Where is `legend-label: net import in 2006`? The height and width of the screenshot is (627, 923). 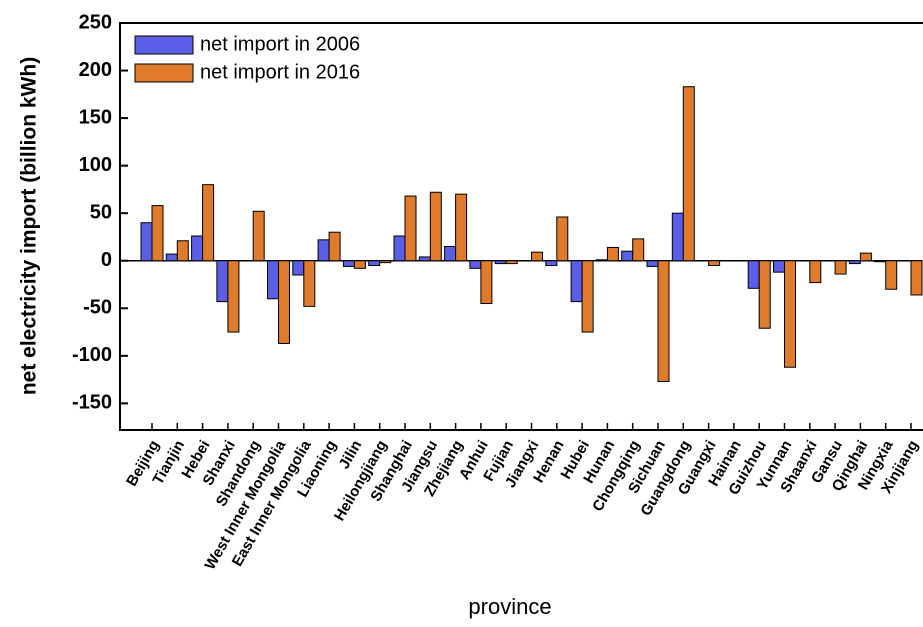
legend-label: net import in 2006 is located at coordinates (280, 44).